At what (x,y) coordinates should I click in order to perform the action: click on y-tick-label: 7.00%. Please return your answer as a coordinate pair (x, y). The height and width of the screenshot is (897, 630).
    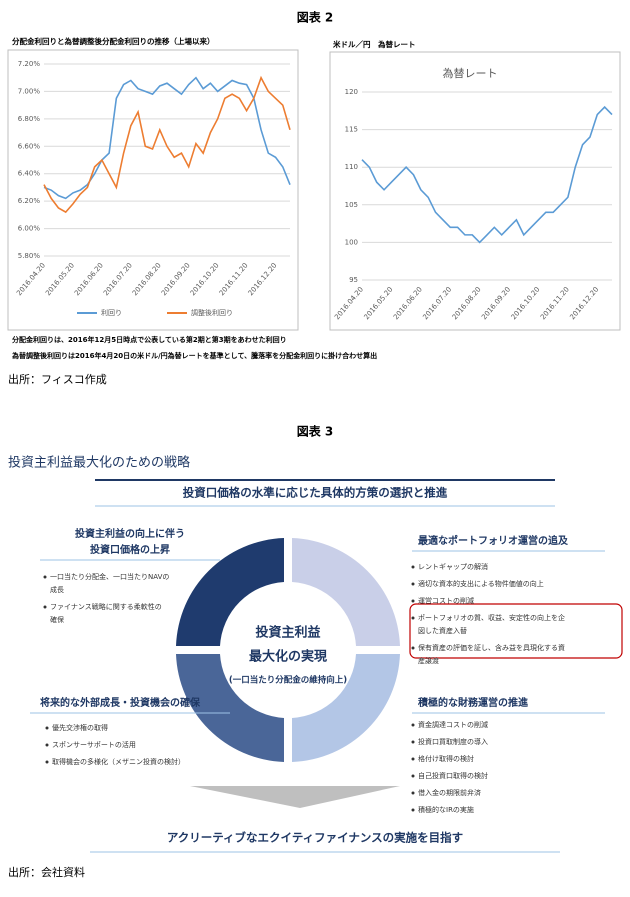
    Looking at the image, I should click on (29, 91).